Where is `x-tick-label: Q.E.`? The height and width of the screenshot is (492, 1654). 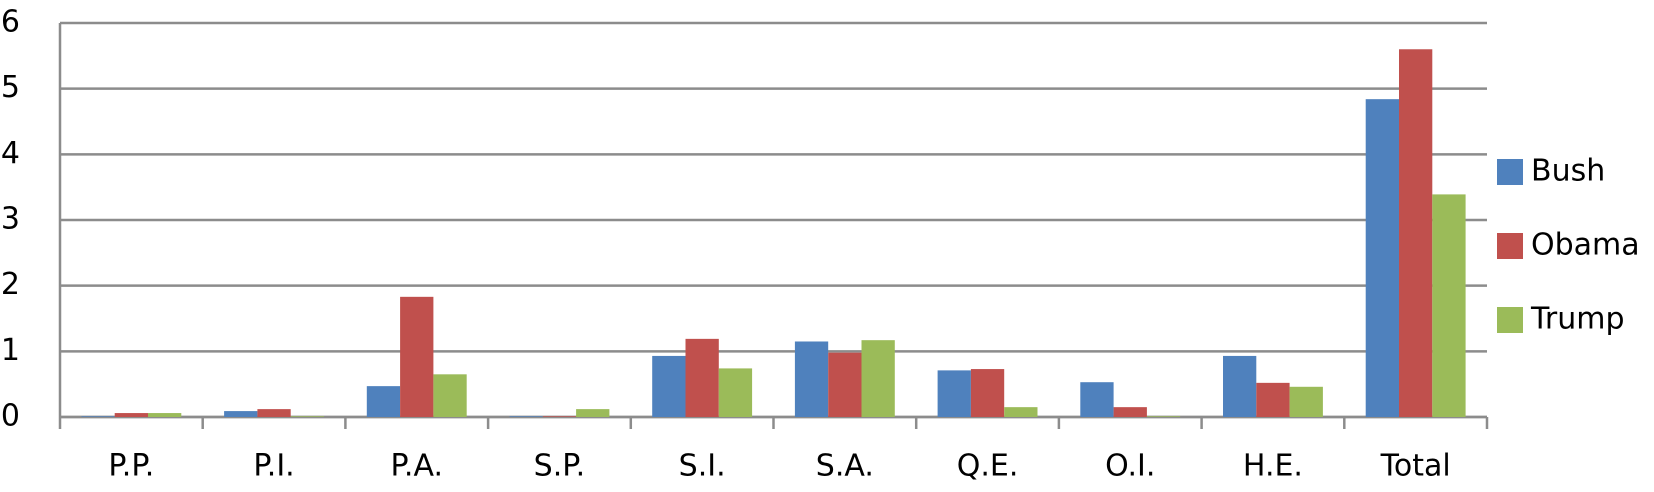
x-tick-label: Q.E. is located at coordinates (988, 466).